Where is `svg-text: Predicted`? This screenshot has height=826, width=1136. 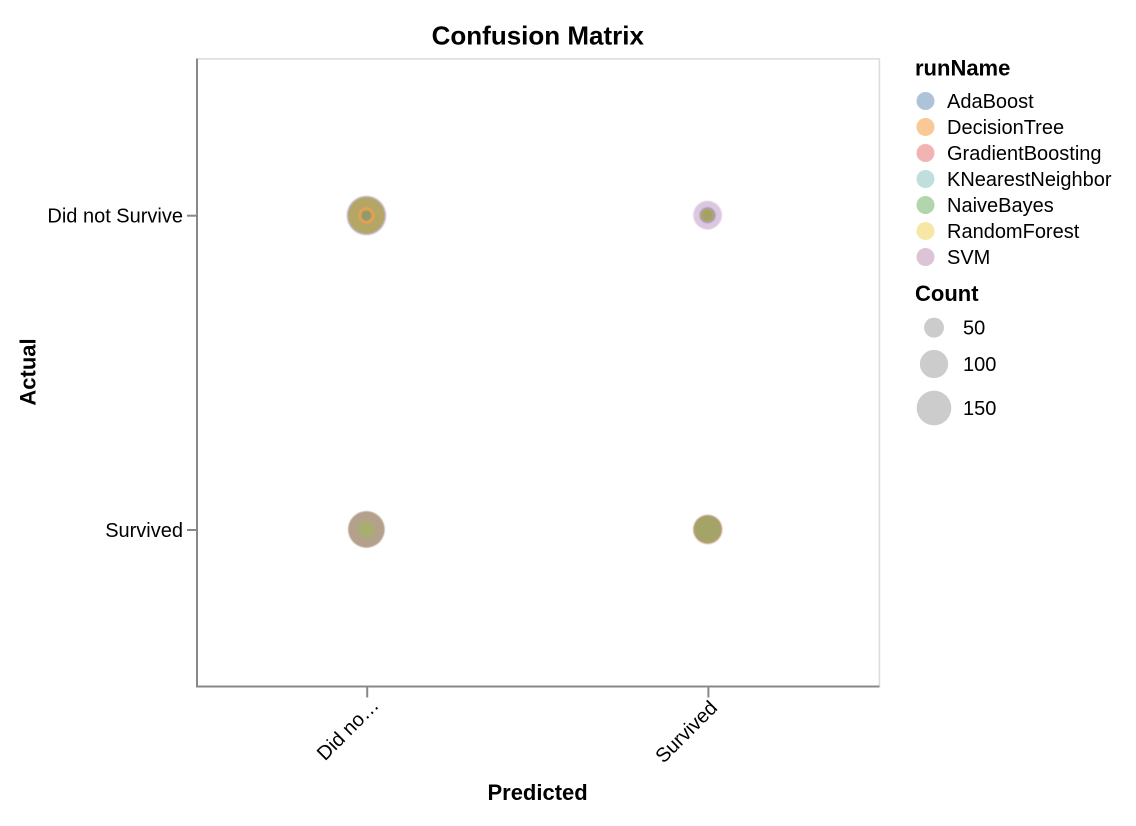 svg-text: Predicted is located at coordinates (537, 792).